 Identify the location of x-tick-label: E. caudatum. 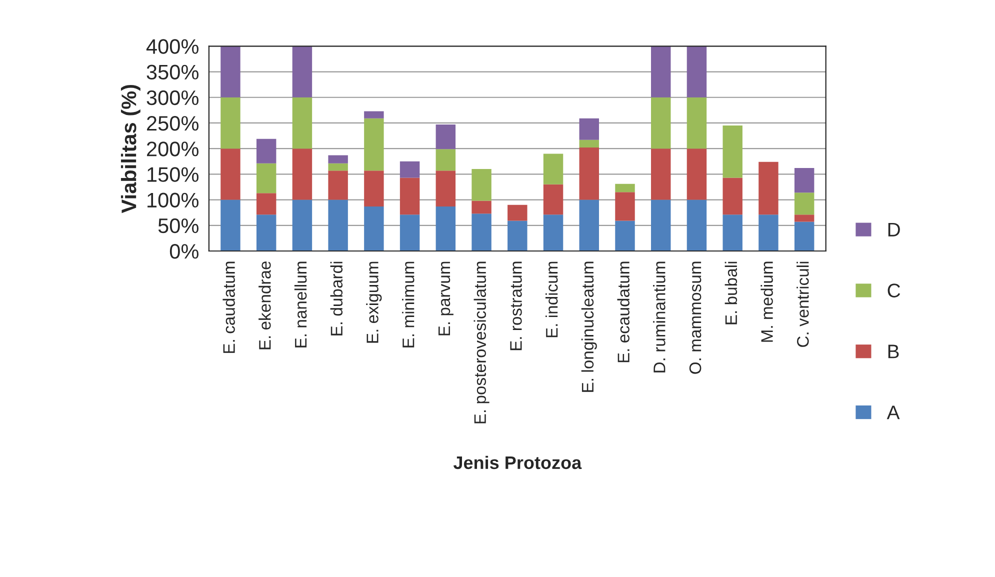
(228, 307).